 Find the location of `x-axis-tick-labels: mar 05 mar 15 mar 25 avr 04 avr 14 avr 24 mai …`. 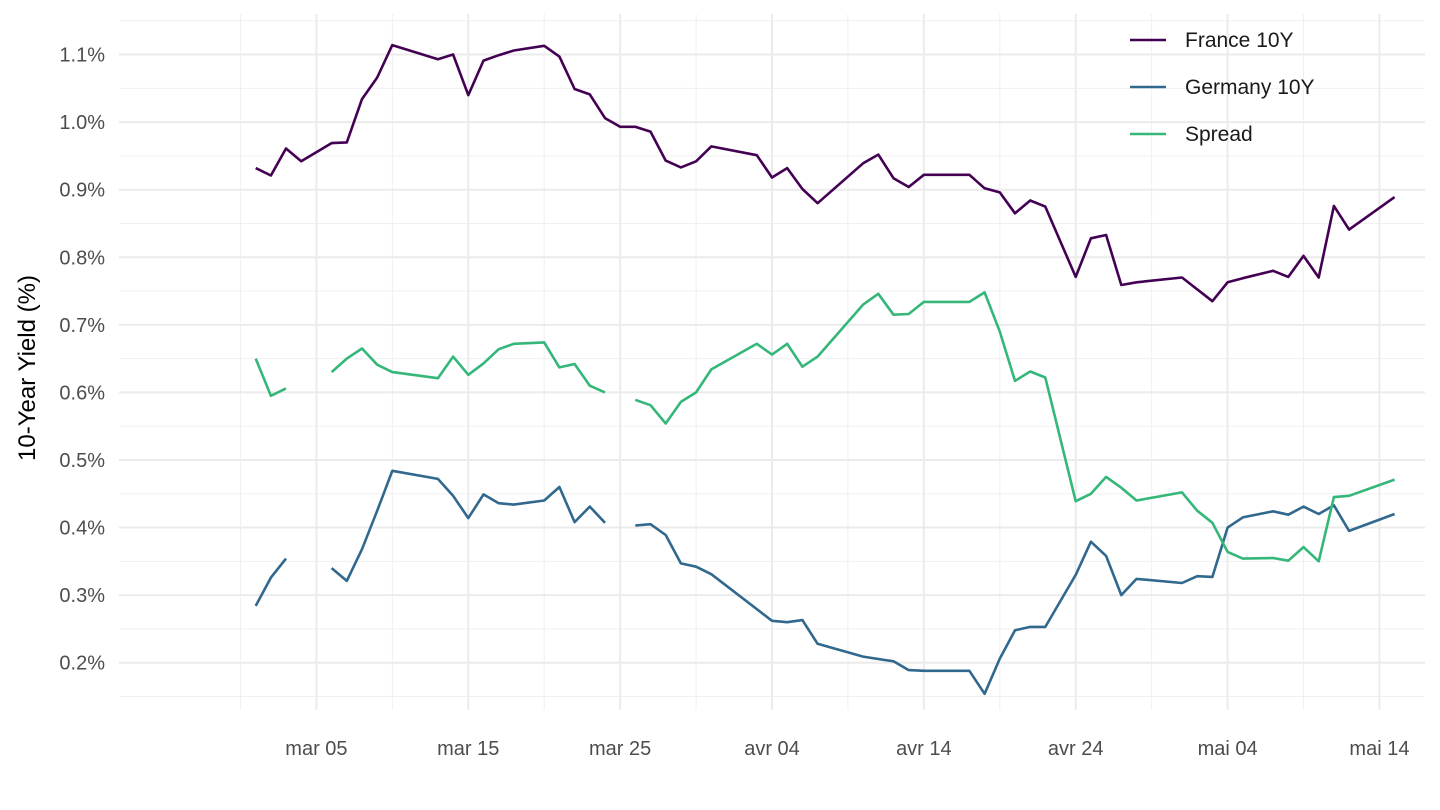

x-axis-tick-labels: mar 05 mar 15 mar 25 avr 04 avr 14 avr 24 mai … is located at coordinates (847, 749).